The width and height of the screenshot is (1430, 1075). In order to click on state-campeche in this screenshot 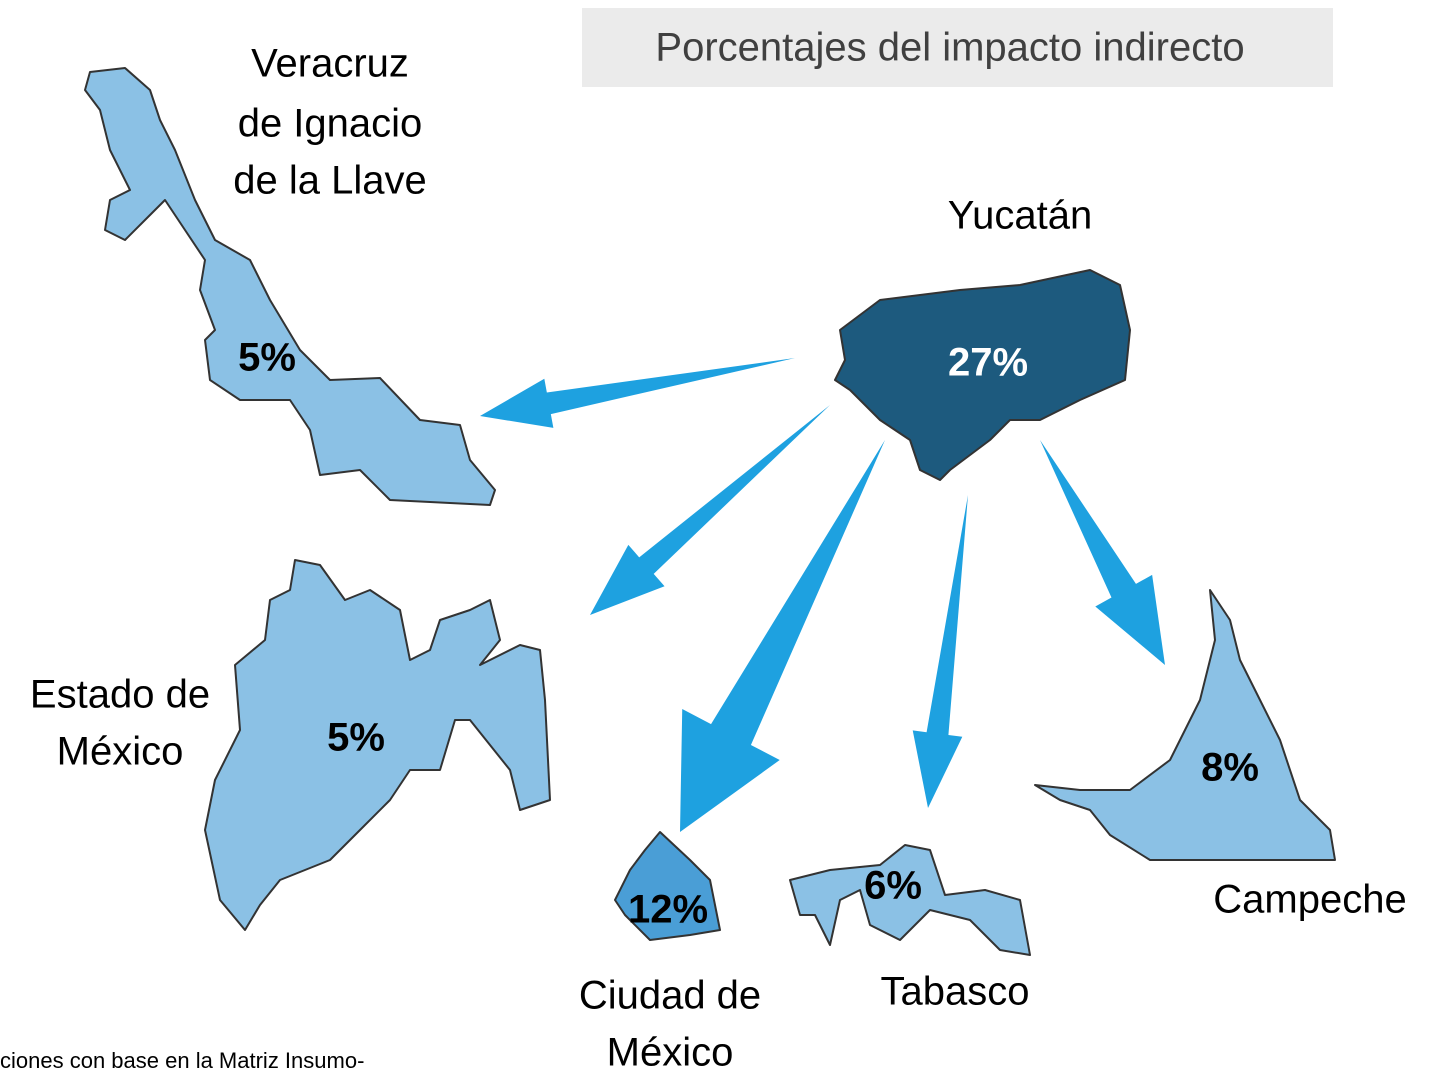, I will do `click(1185, 725)`.